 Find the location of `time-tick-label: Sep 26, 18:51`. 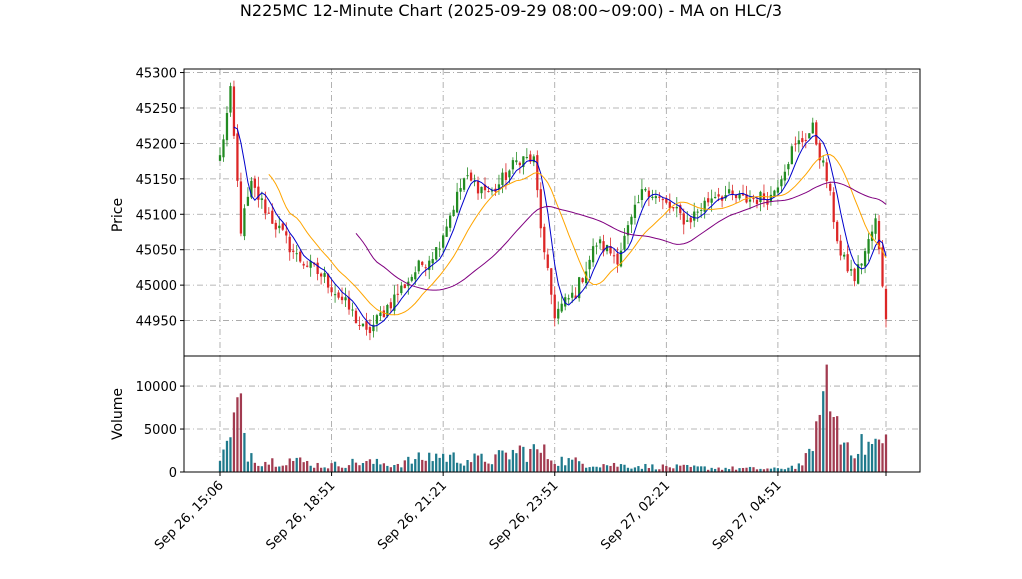

time-tick-label: Sep 26, 18:51 is located at coordinates (301, 515).